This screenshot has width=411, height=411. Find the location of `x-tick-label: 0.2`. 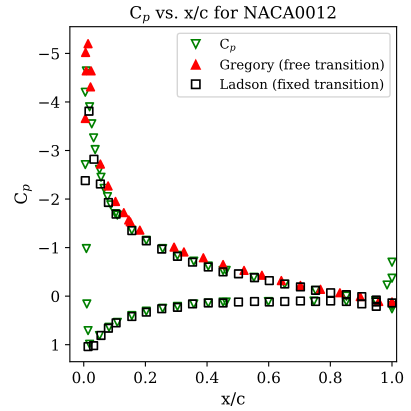

x-tick-label: 0.2 is located at coordinates (145, 378).